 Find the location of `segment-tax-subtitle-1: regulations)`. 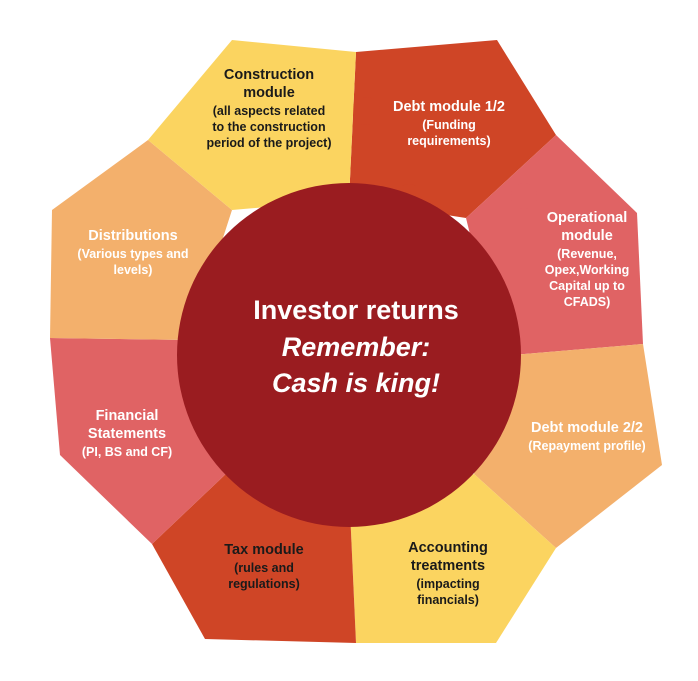

segment-tax-subtitle-1: regulations) is located at coordinates (264, 584).